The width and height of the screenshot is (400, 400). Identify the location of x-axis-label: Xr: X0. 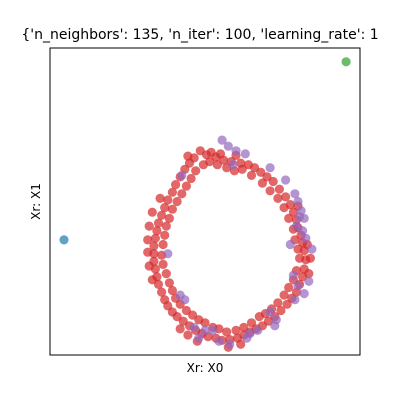
(205, 368).